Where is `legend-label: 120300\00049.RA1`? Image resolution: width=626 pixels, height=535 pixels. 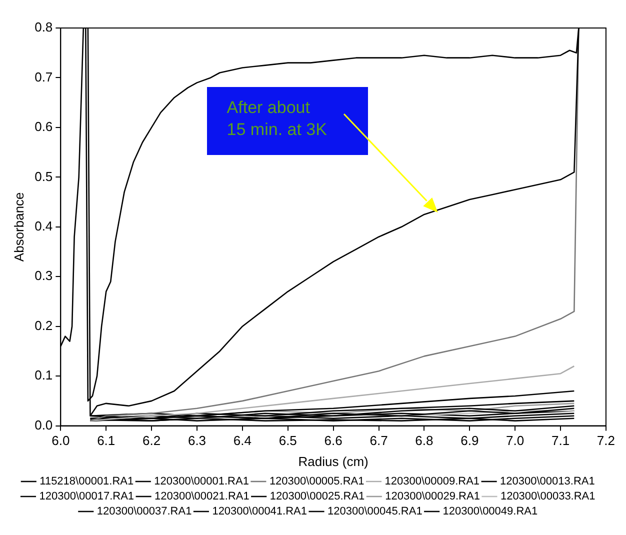 legend-label: 120300\00049.RA1 is located at coordinates (490, 512).